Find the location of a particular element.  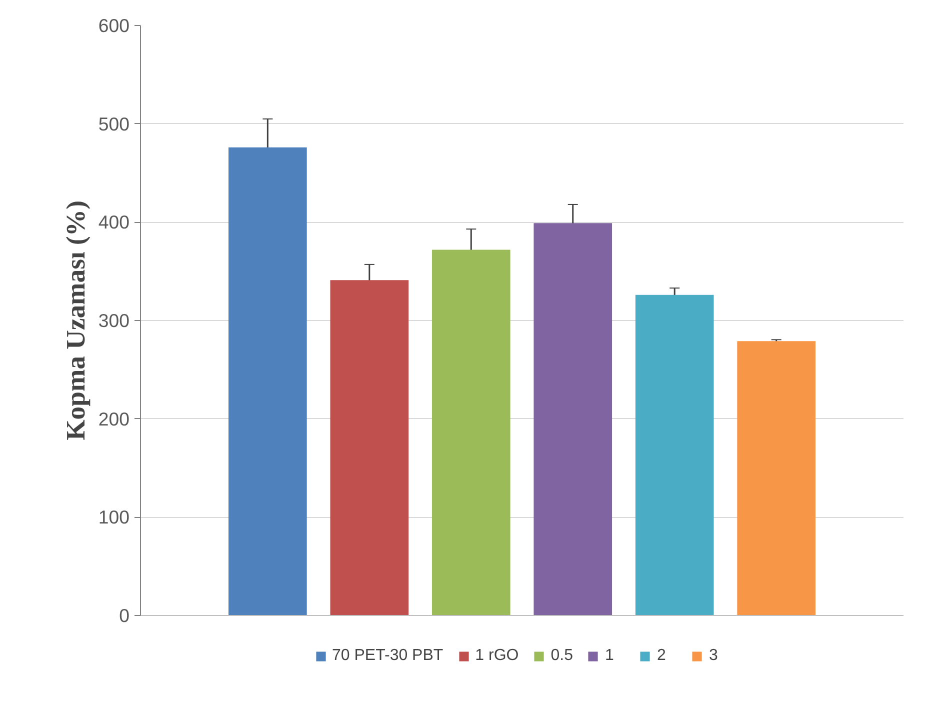

legend-label: 2 is located at coordinates (661, 656).